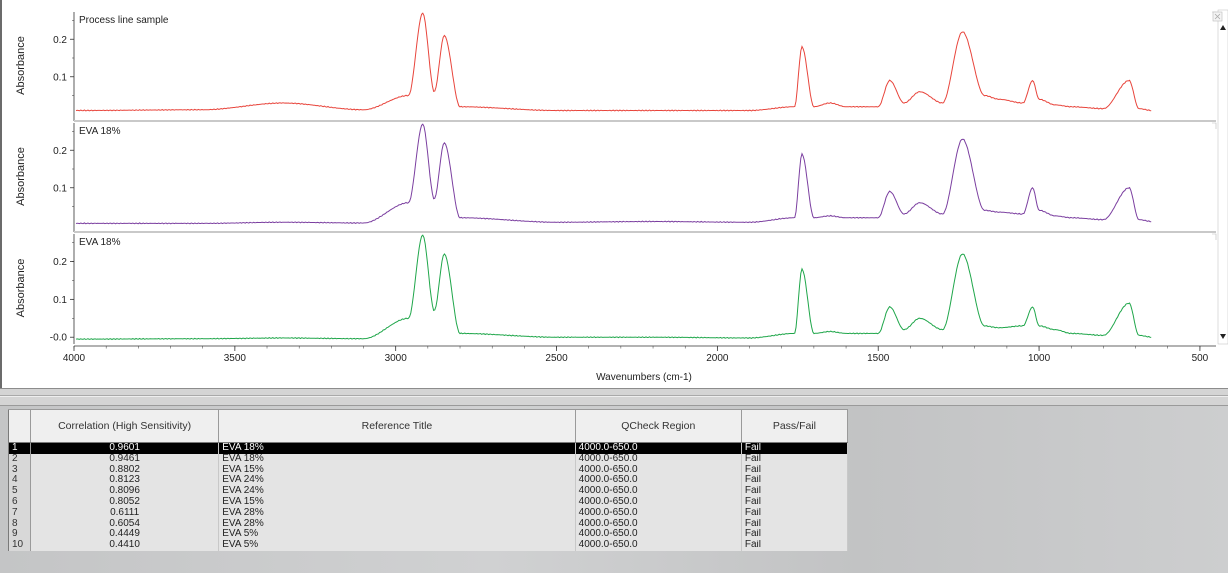  Describe the element at coordinates (20, 545) in the screenshot. I see `row-number: 10` at that location.